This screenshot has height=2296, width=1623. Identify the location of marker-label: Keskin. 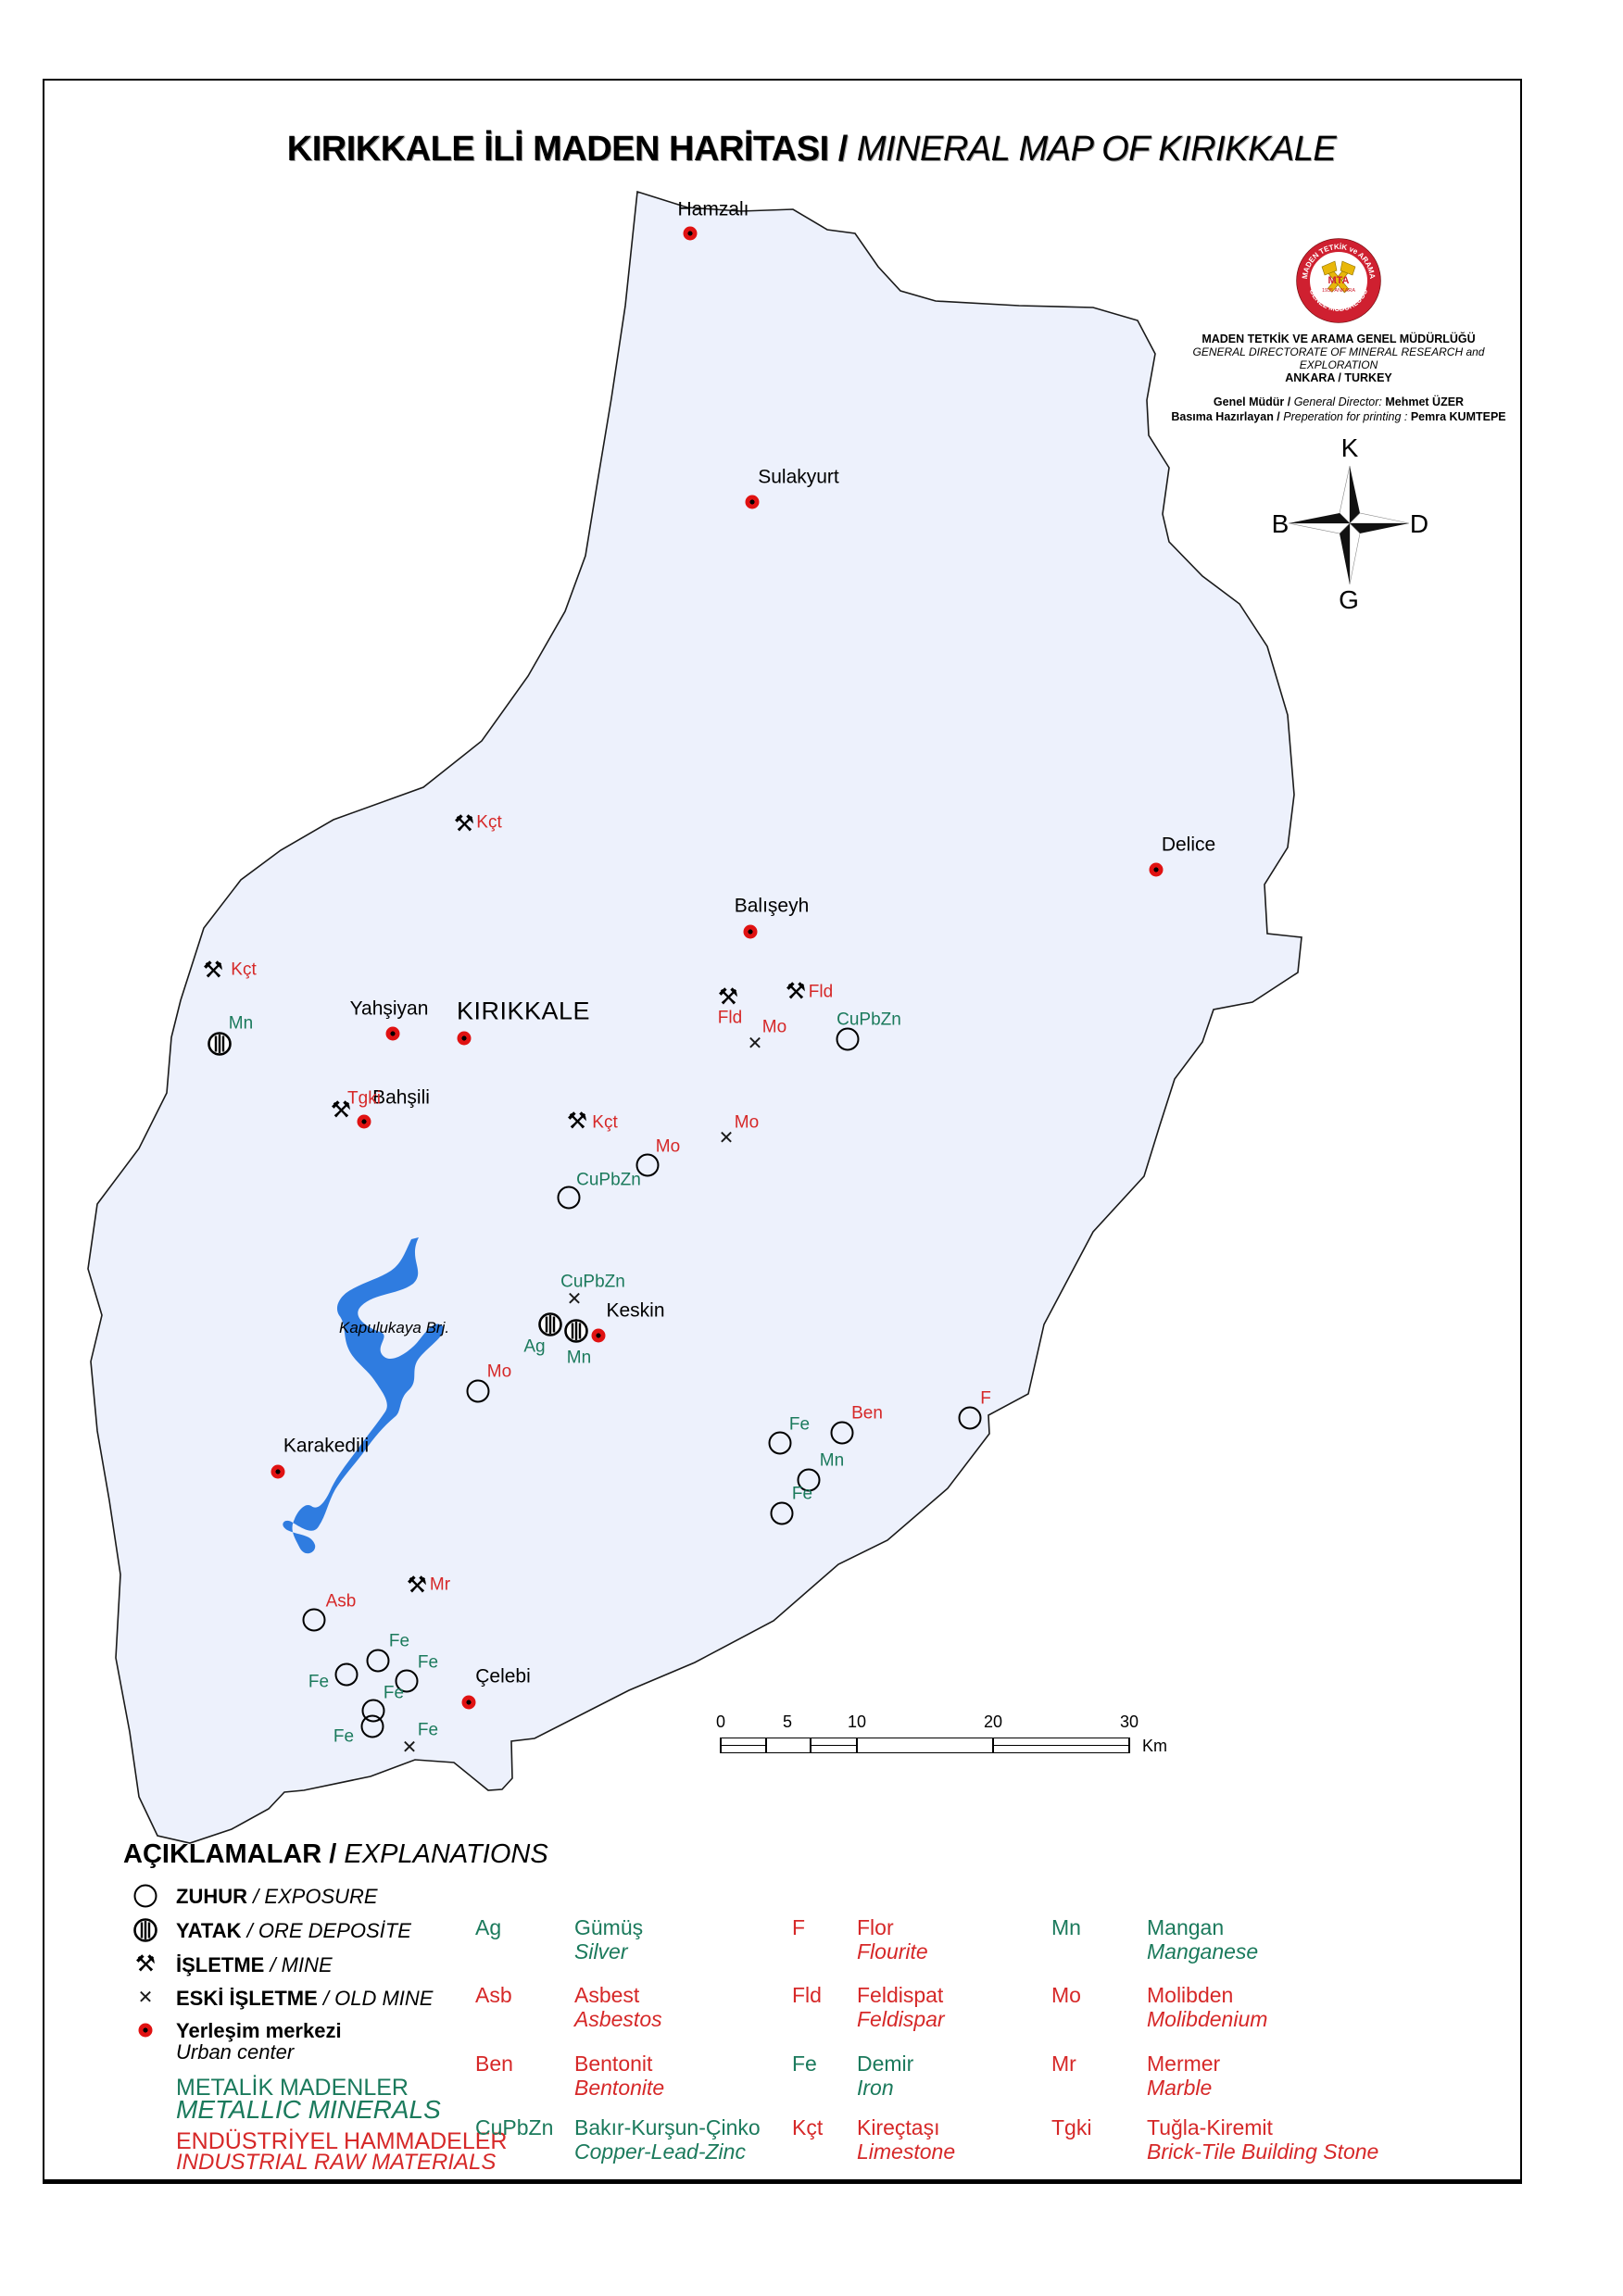
(635, 1310).